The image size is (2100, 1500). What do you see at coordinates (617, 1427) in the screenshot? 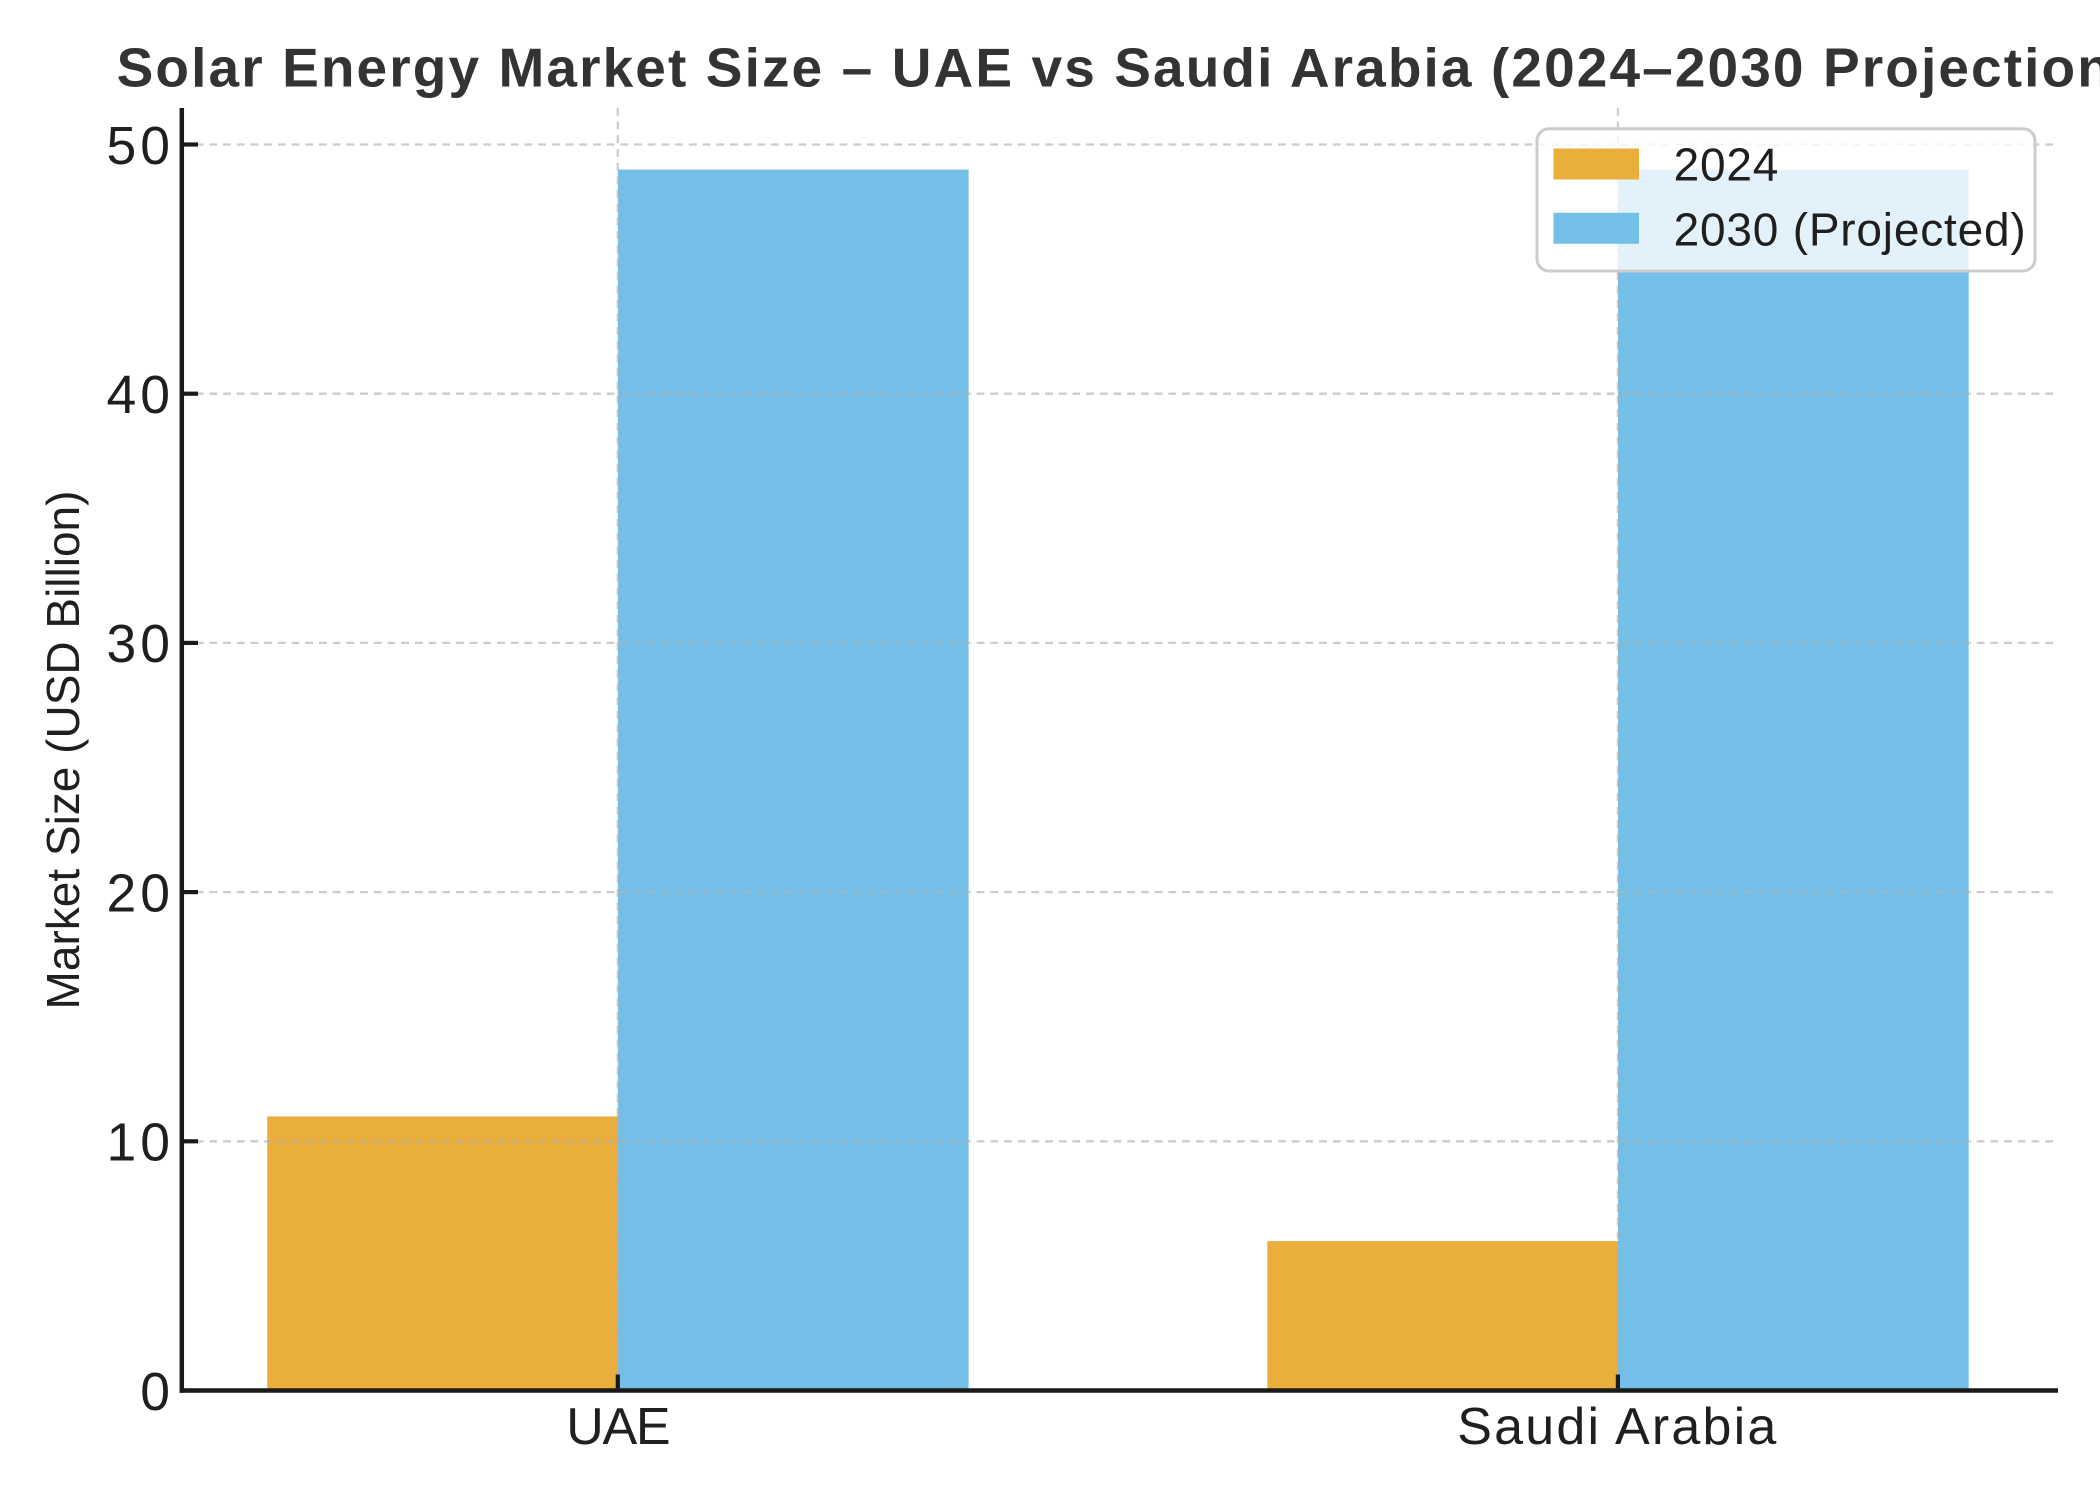
I see `svg-text: UAE` at bounding box center [617, 1427].